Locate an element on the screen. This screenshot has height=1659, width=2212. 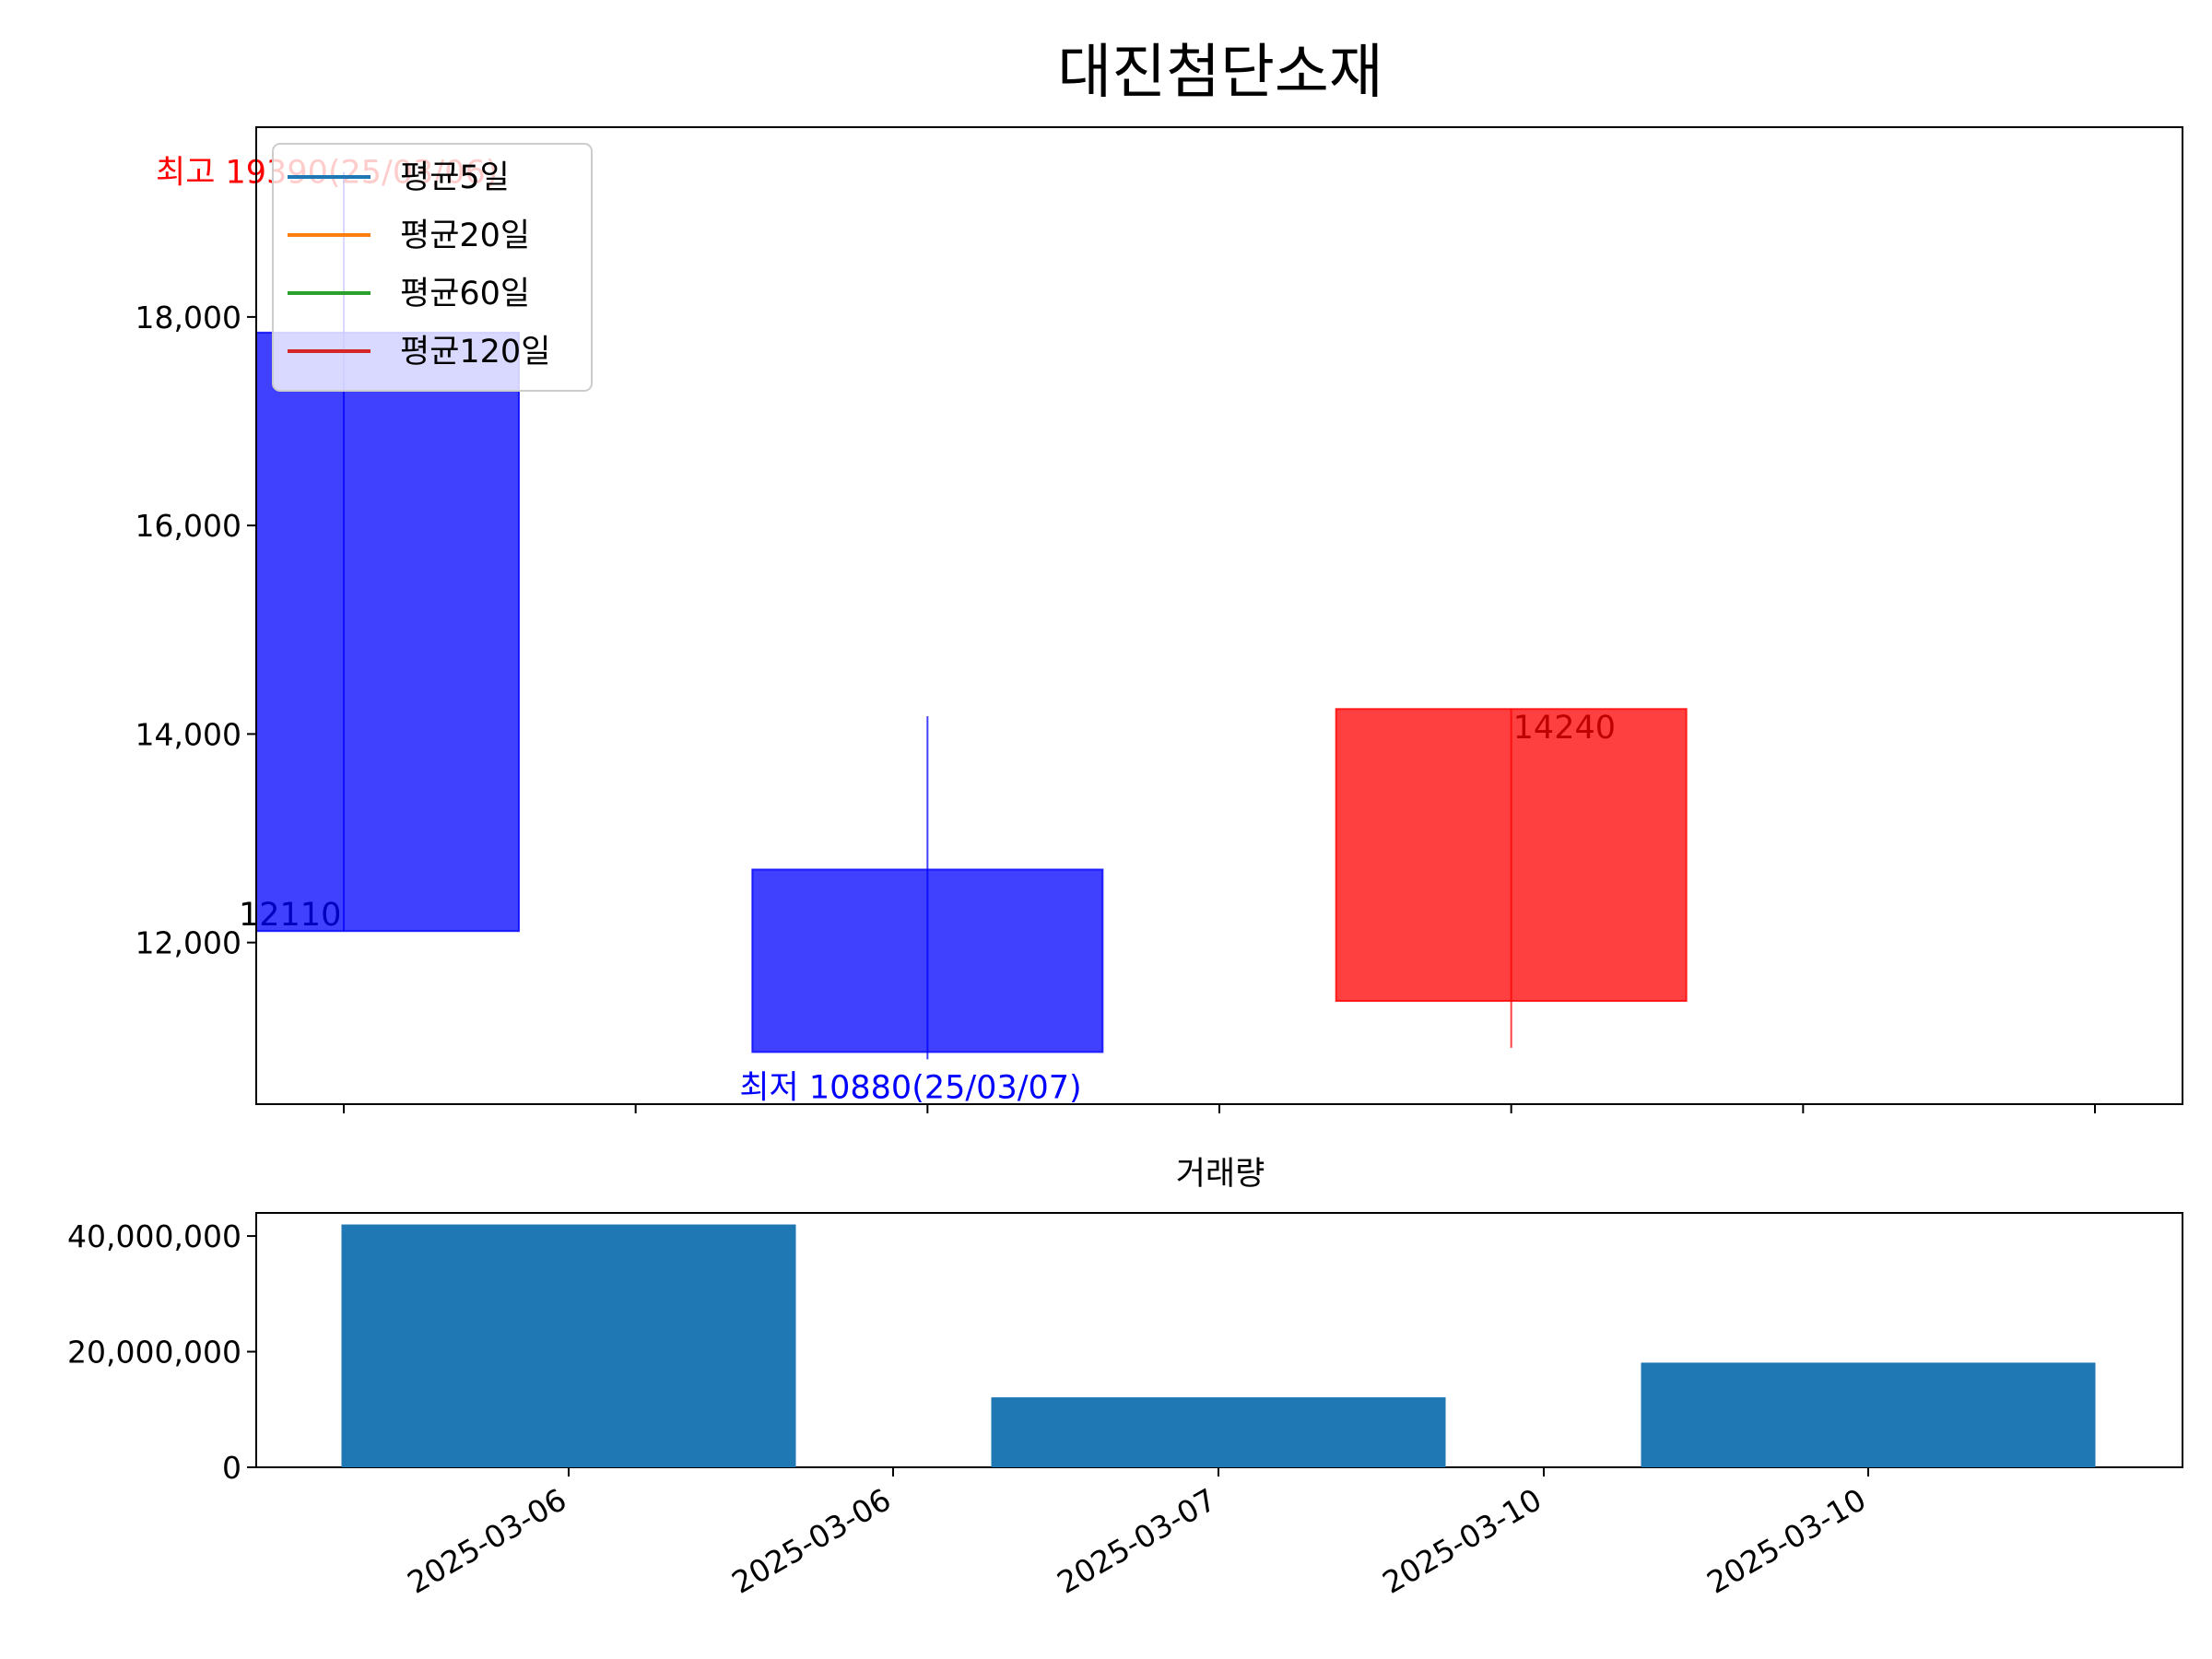
volume-y-tick-label: 40,000,000 is located at coordinates (154, 1236).